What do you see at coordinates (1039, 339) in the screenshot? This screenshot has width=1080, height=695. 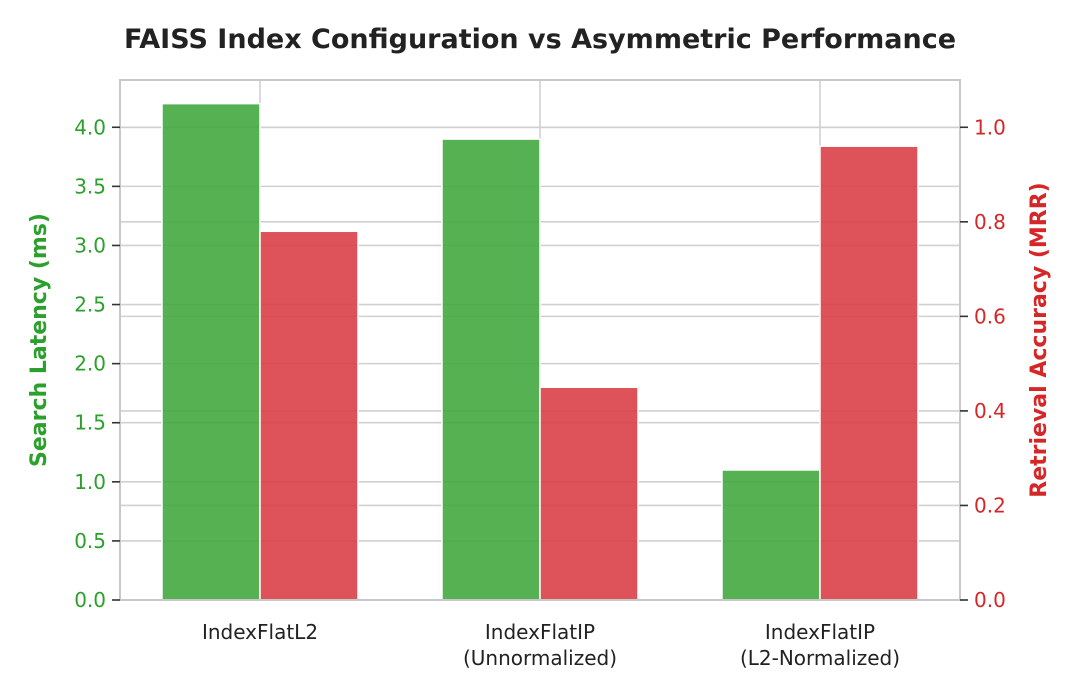 I see `y-axis-right-label: Retrieval Accuracy (MRR)` at bounding box center [1039, 339].